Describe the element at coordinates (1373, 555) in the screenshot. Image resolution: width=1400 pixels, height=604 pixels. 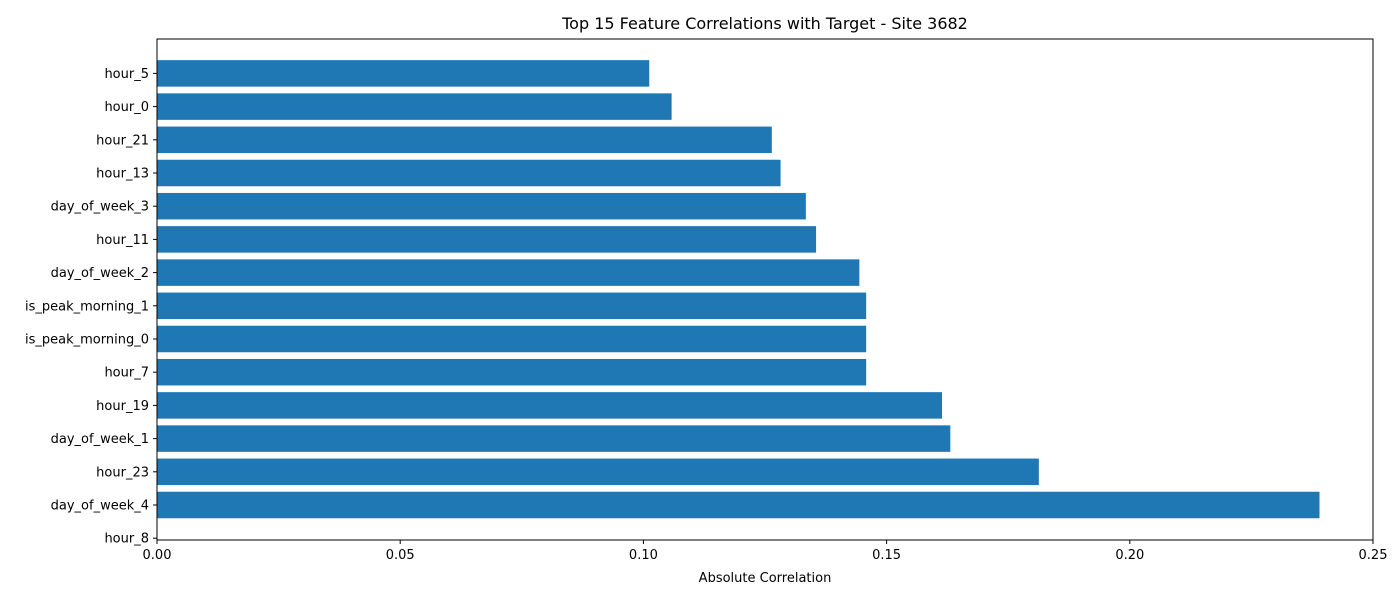
I see `x-tick-label: 0.25` at that location.